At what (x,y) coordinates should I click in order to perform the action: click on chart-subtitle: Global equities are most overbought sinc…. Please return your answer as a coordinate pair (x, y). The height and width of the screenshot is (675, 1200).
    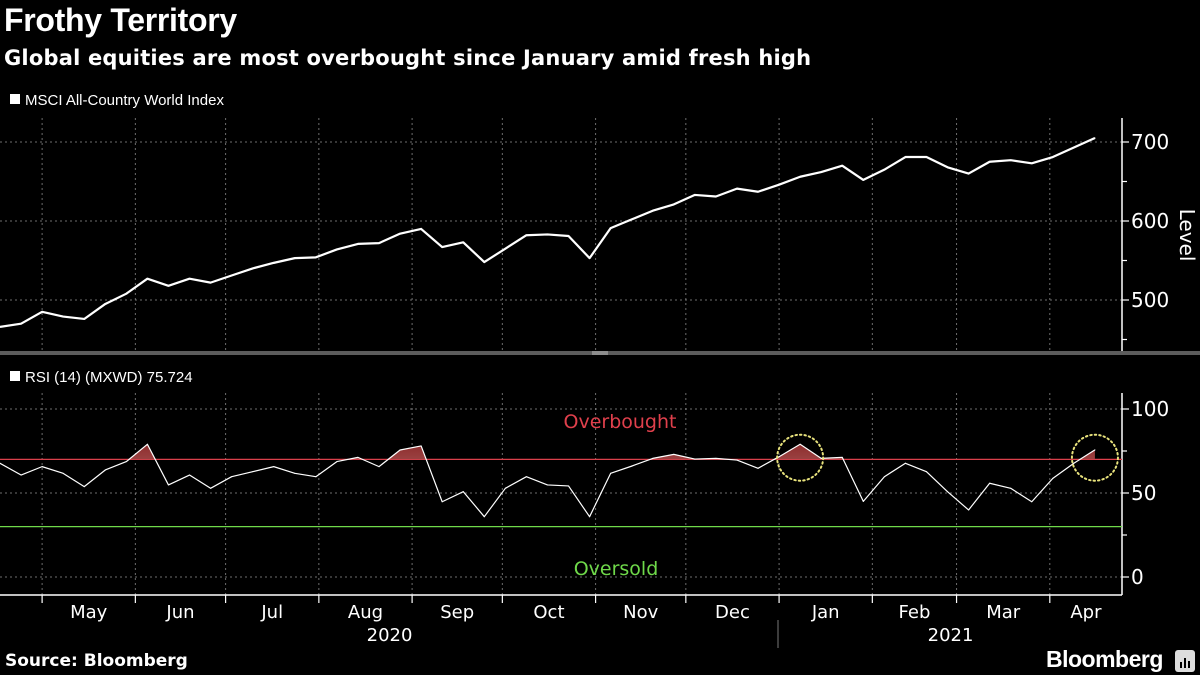
    Looking at the image, I should click on (408, 58).